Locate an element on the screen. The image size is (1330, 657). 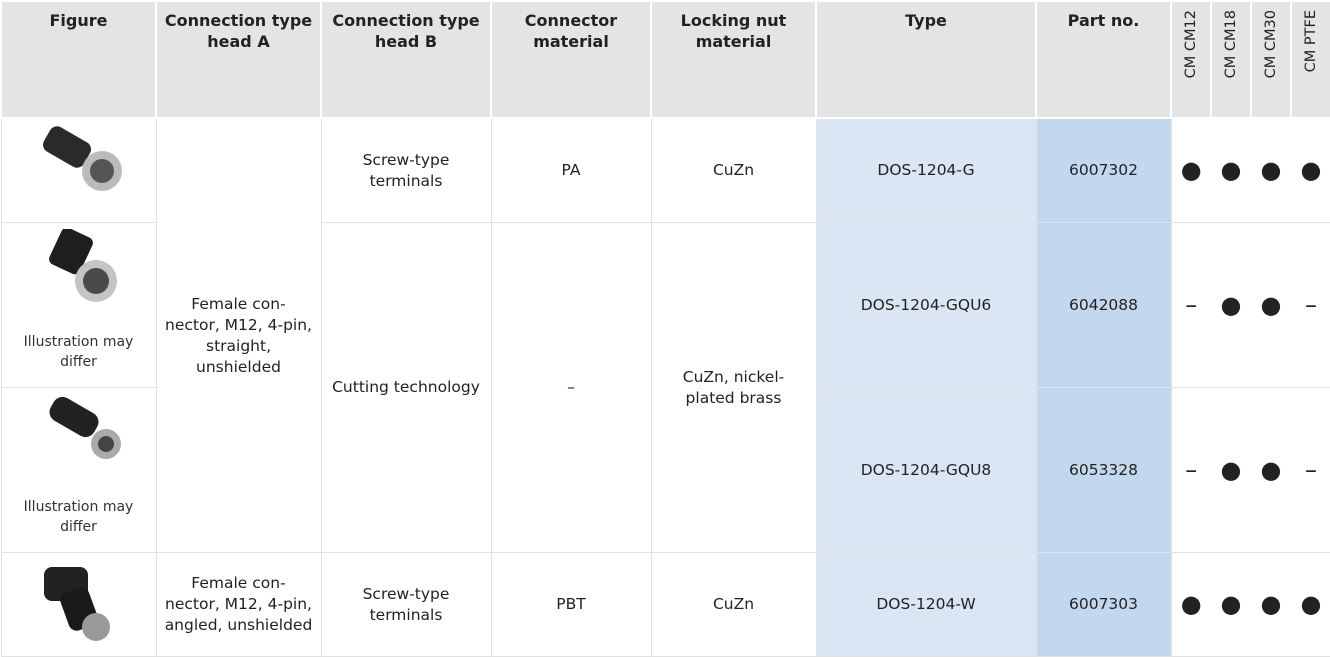
column-header: CM PTFE is located at coordinates (1310, 59).